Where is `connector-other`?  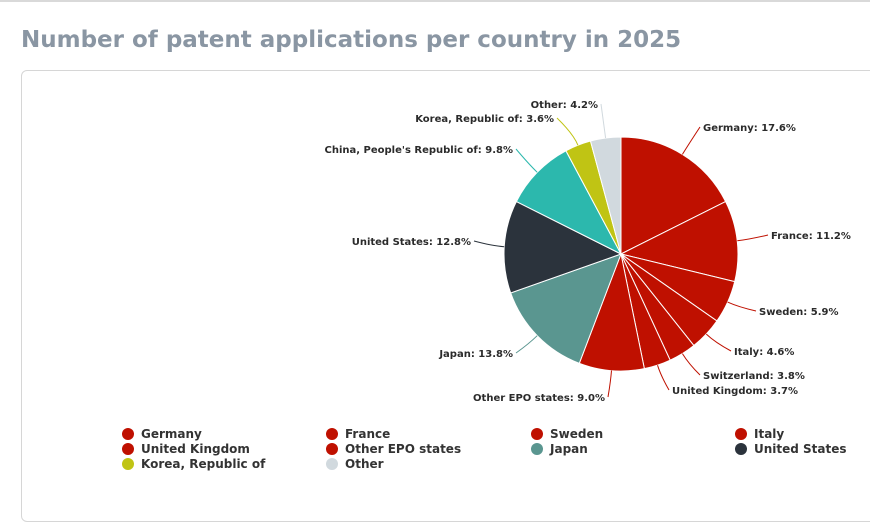 connector-other is located at coordinates (603, 121).